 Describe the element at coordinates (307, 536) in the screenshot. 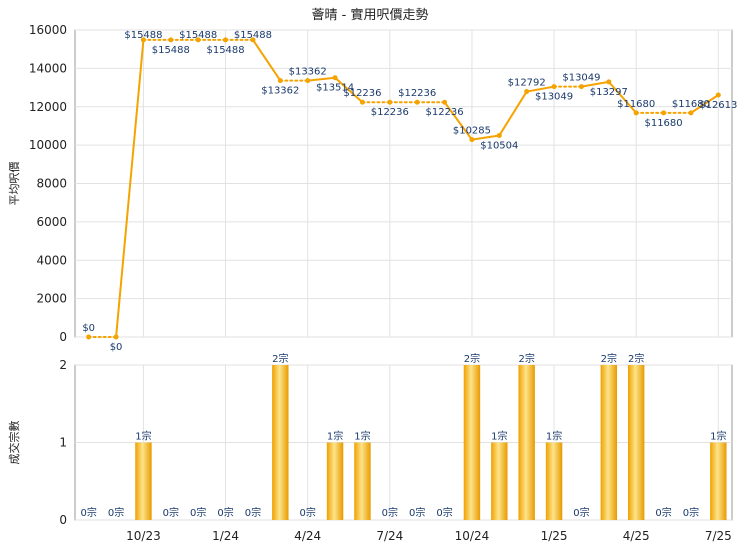

I see `xtick-label: 4/24` at that location.